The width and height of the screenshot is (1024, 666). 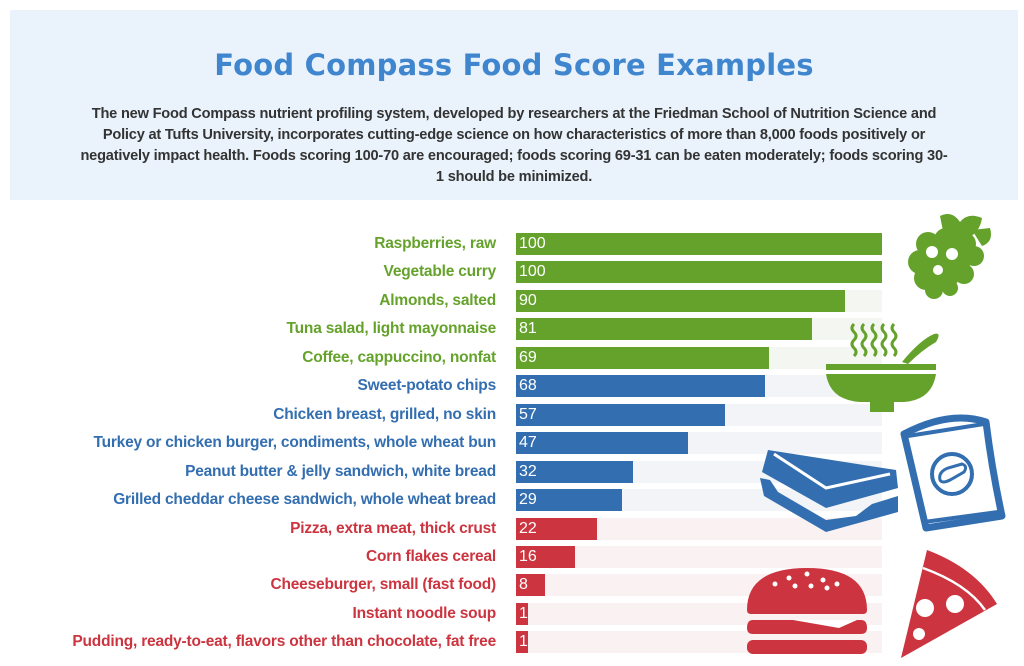 I want to click on pizza-slice-icon, so click(x=949, y=604).